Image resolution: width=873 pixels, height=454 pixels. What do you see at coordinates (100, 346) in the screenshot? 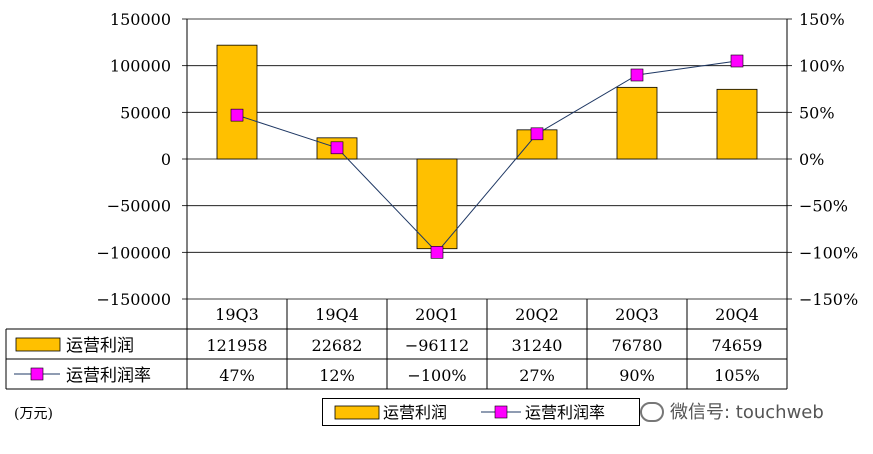
I see `table-series-name: 运营利润` at bounding box center [100, 346].